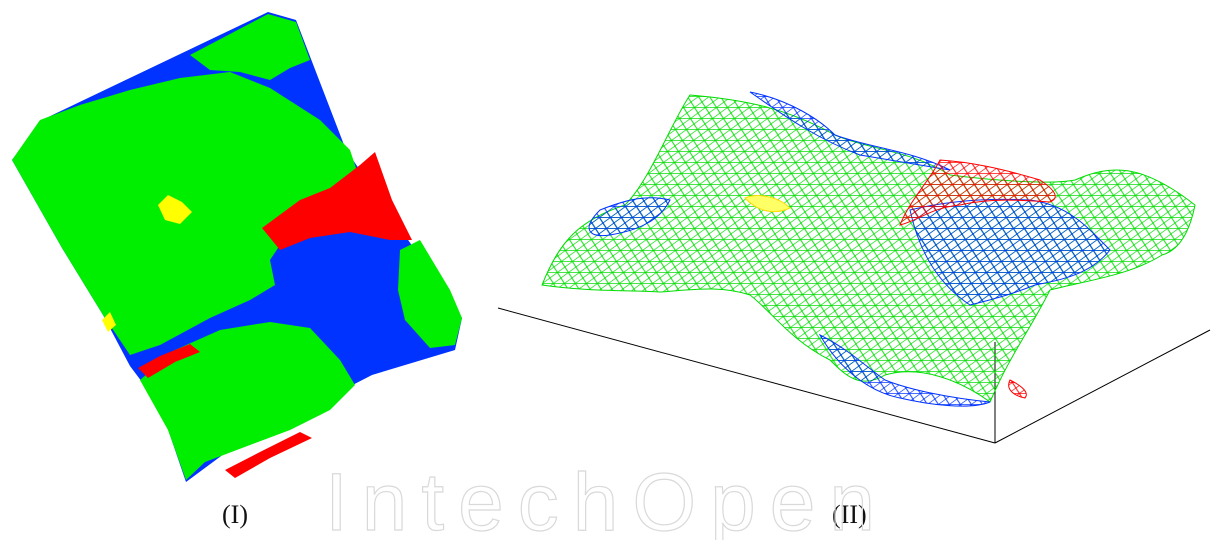 This screenshot has width=1215, height=540. Describe the element at coordinates (849, 514) in the screenshot. I see `figure-caption-2: (II)` at that location.